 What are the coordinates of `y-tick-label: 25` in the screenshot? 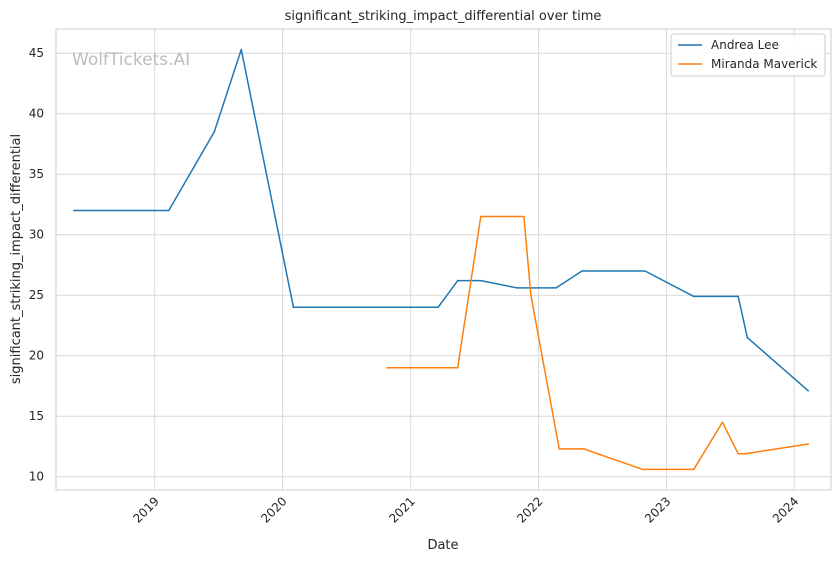 It's located at (36, 295).